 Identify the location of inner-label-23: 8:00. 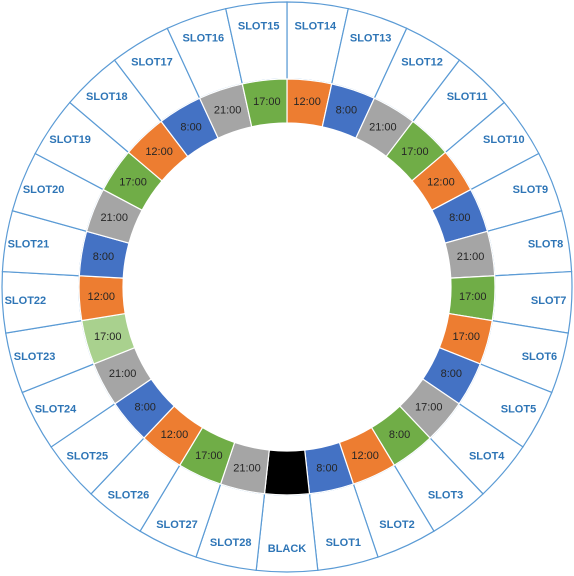
(103, 257).